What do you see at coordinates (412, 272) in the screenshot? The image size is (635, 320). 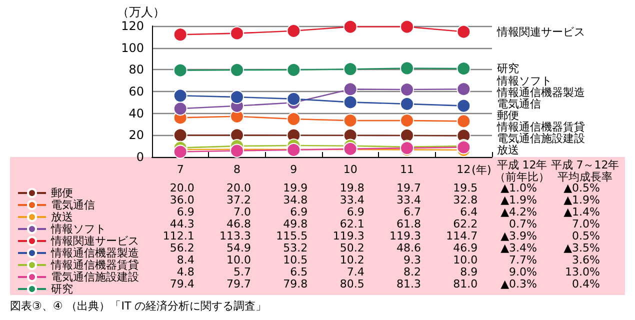 I see `data-label: 8.2` at bounding box center [412, 272].